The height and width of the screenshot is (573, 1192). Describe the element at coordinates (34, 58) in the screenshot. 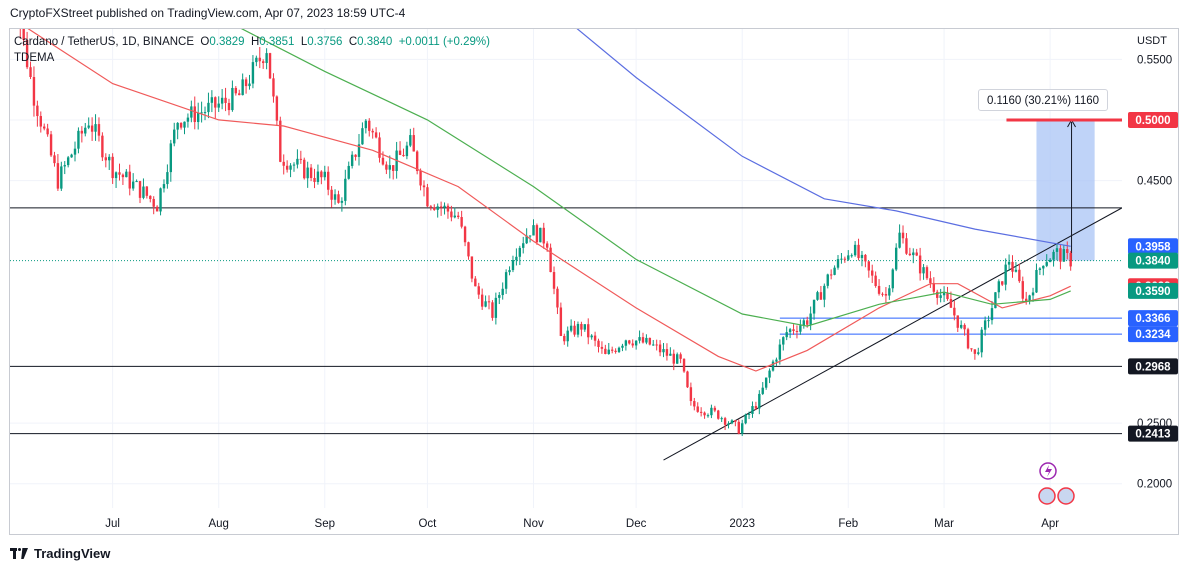

I see `indicator-label: TDEMA` at that location.